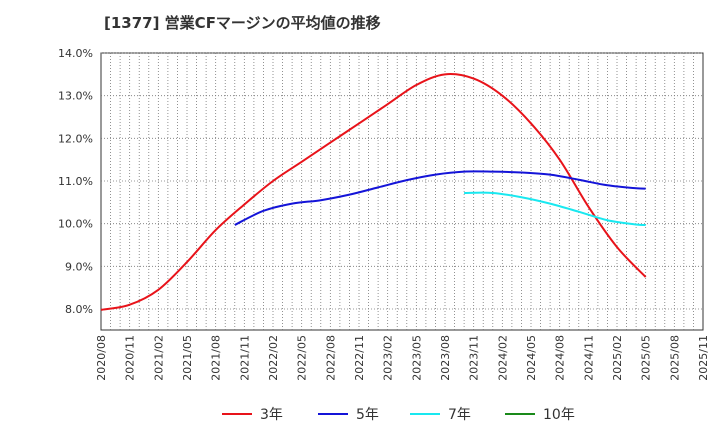  What do you see at coordinates (101, 358) in the screenshot?
I see `x-tick-label: 2020/08` at bounding box center [101, 358].